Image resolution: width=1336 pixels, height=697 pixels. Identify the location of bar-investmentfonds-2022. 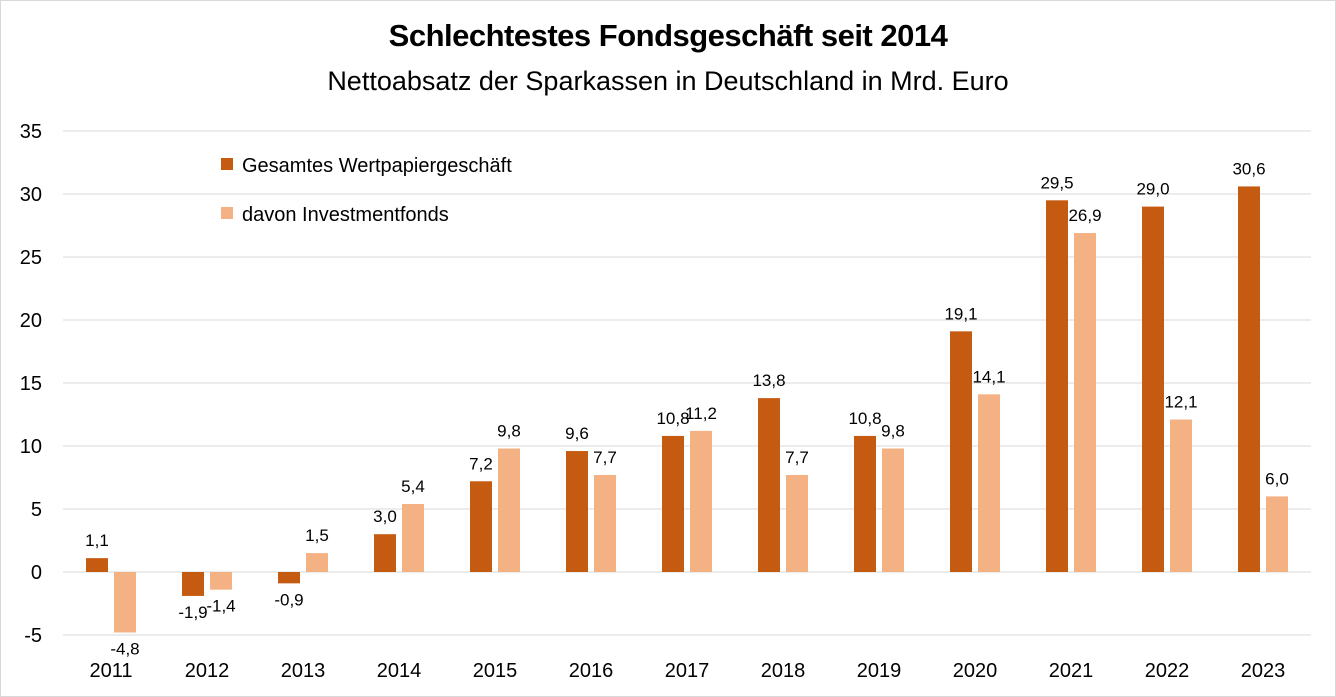
(1181, 495).